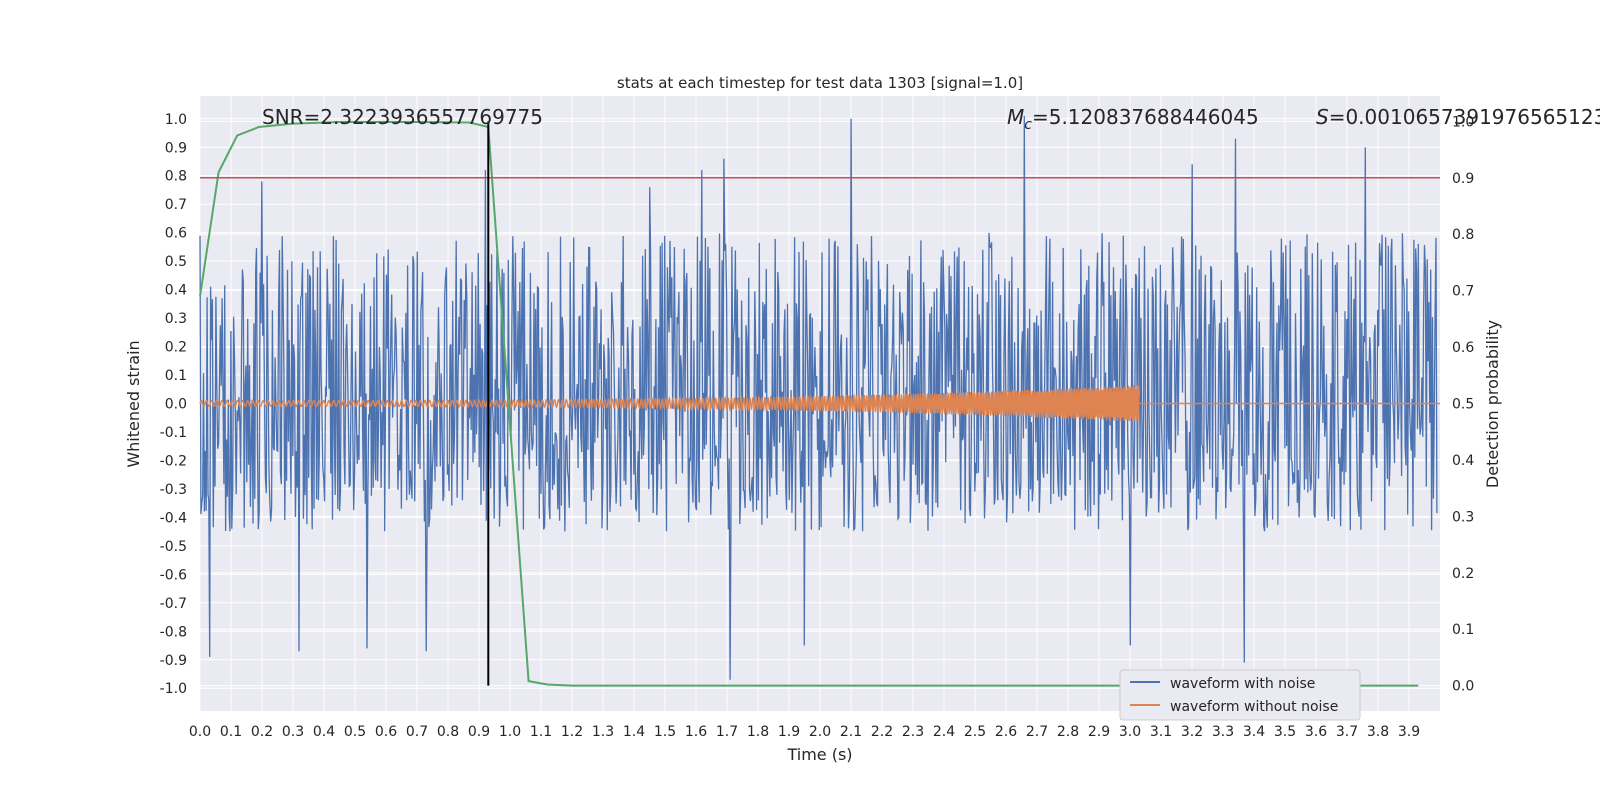  I want to click on y-tick-label: -1.0, so click(173, 689).